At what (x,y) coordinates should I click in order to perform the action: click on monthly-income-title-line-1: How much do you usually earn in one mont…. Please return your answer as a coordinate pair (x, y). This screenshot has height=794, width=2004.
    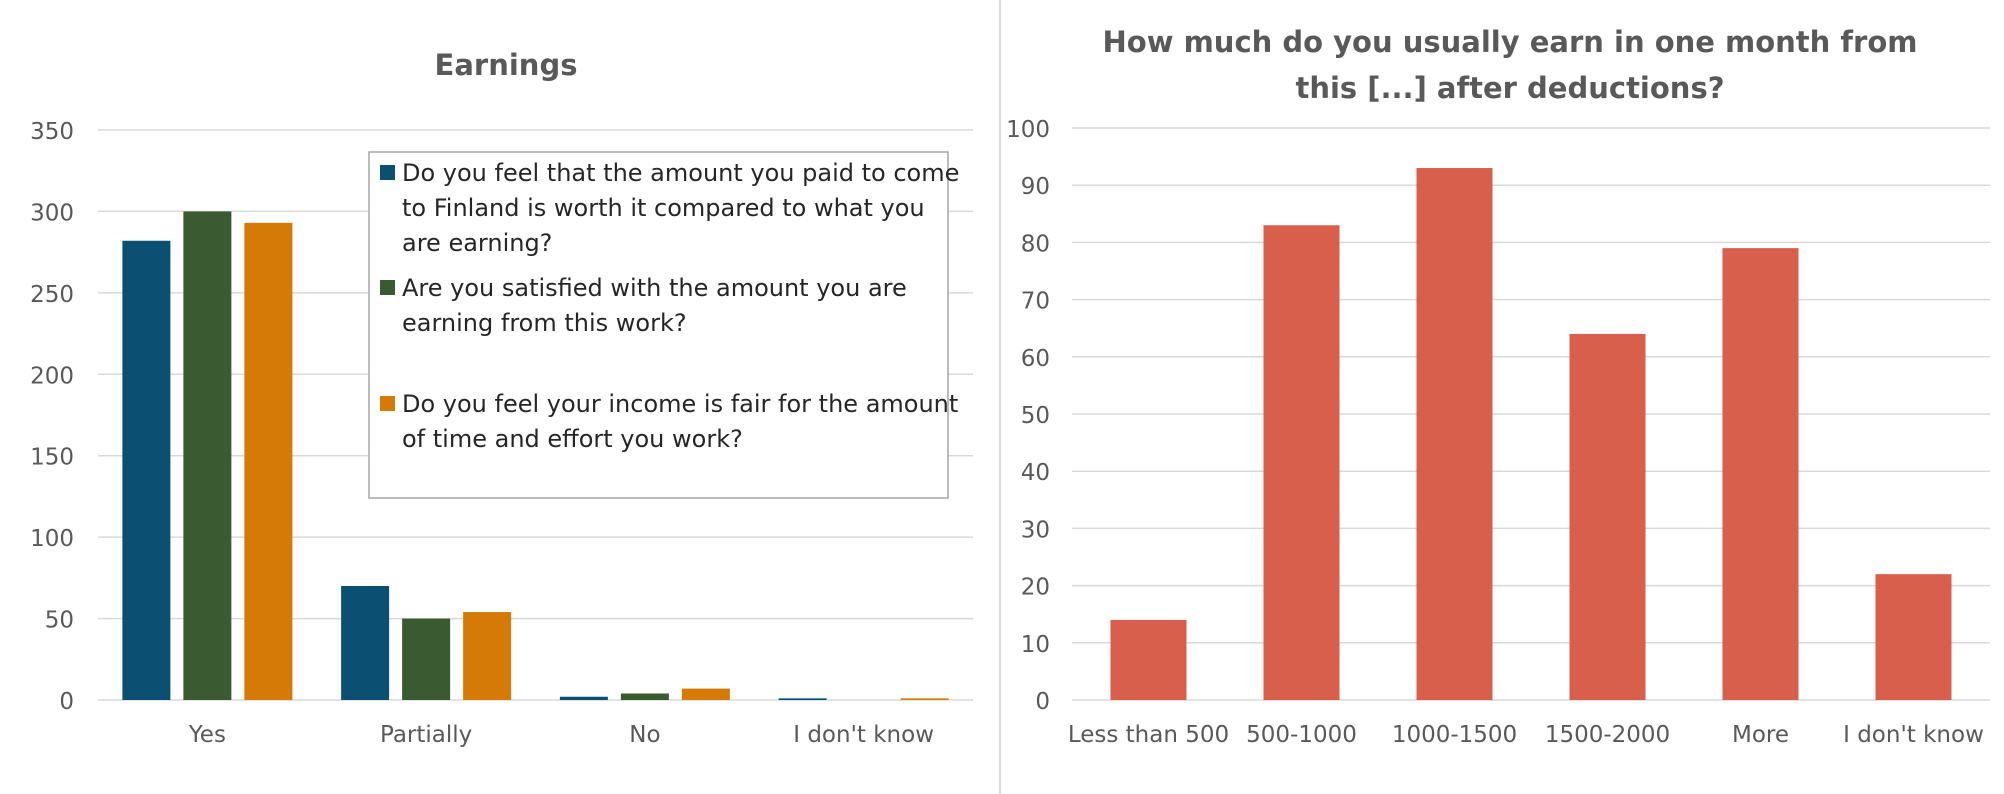
    Looking at the image, I should click on (1510, 42).